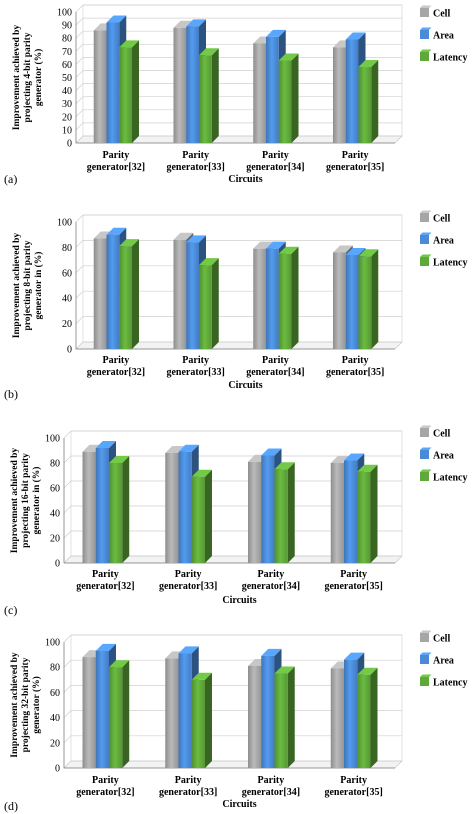 Image resolution: width=474 pixels, height=814 pixels. I want to click on x-axis-title: Circuits, so click(239, 600).